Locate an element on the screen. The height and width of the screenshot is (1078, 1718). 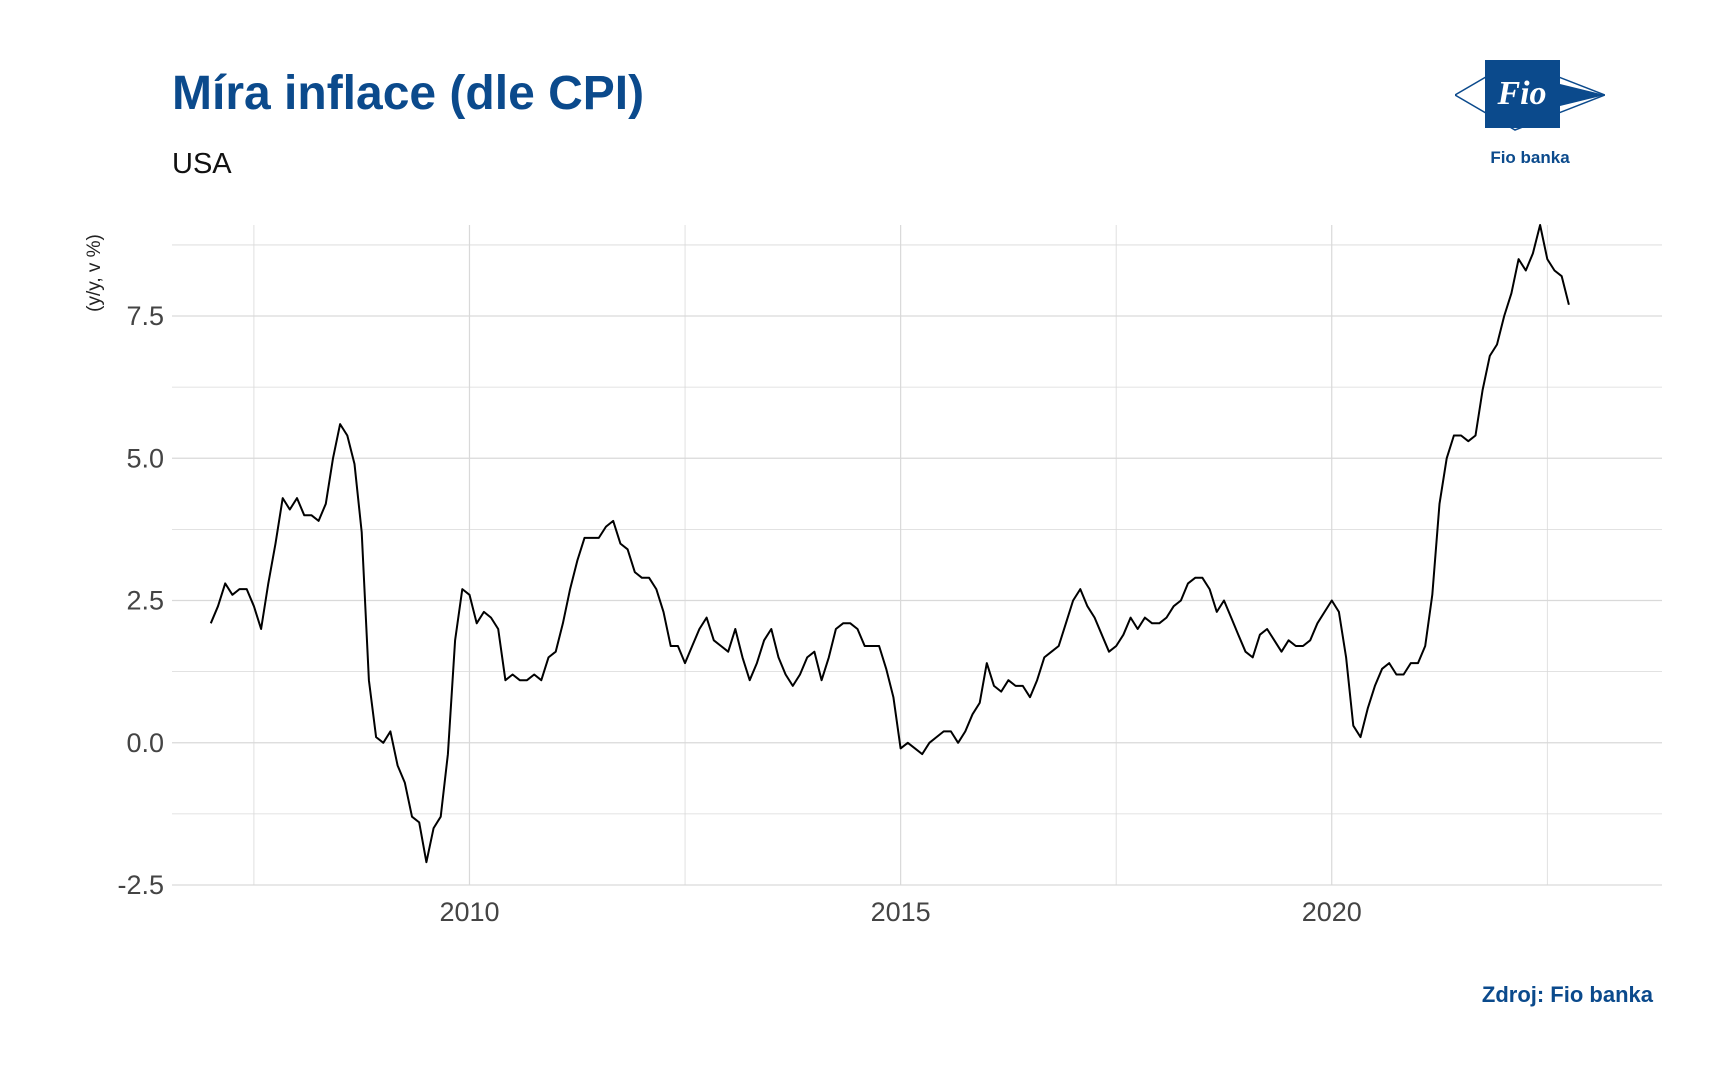
source-note: Zdroj: Fio banka is located at coordinates (1567, 994).